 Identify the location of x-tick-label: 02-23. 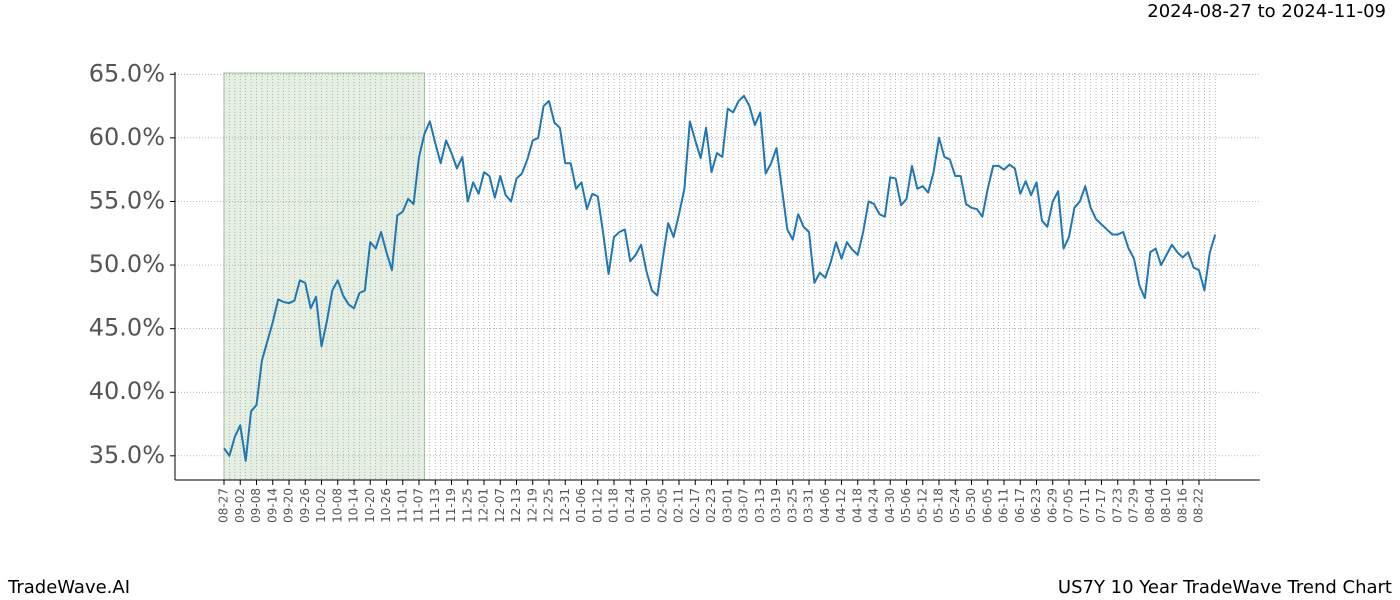
(711, 505).